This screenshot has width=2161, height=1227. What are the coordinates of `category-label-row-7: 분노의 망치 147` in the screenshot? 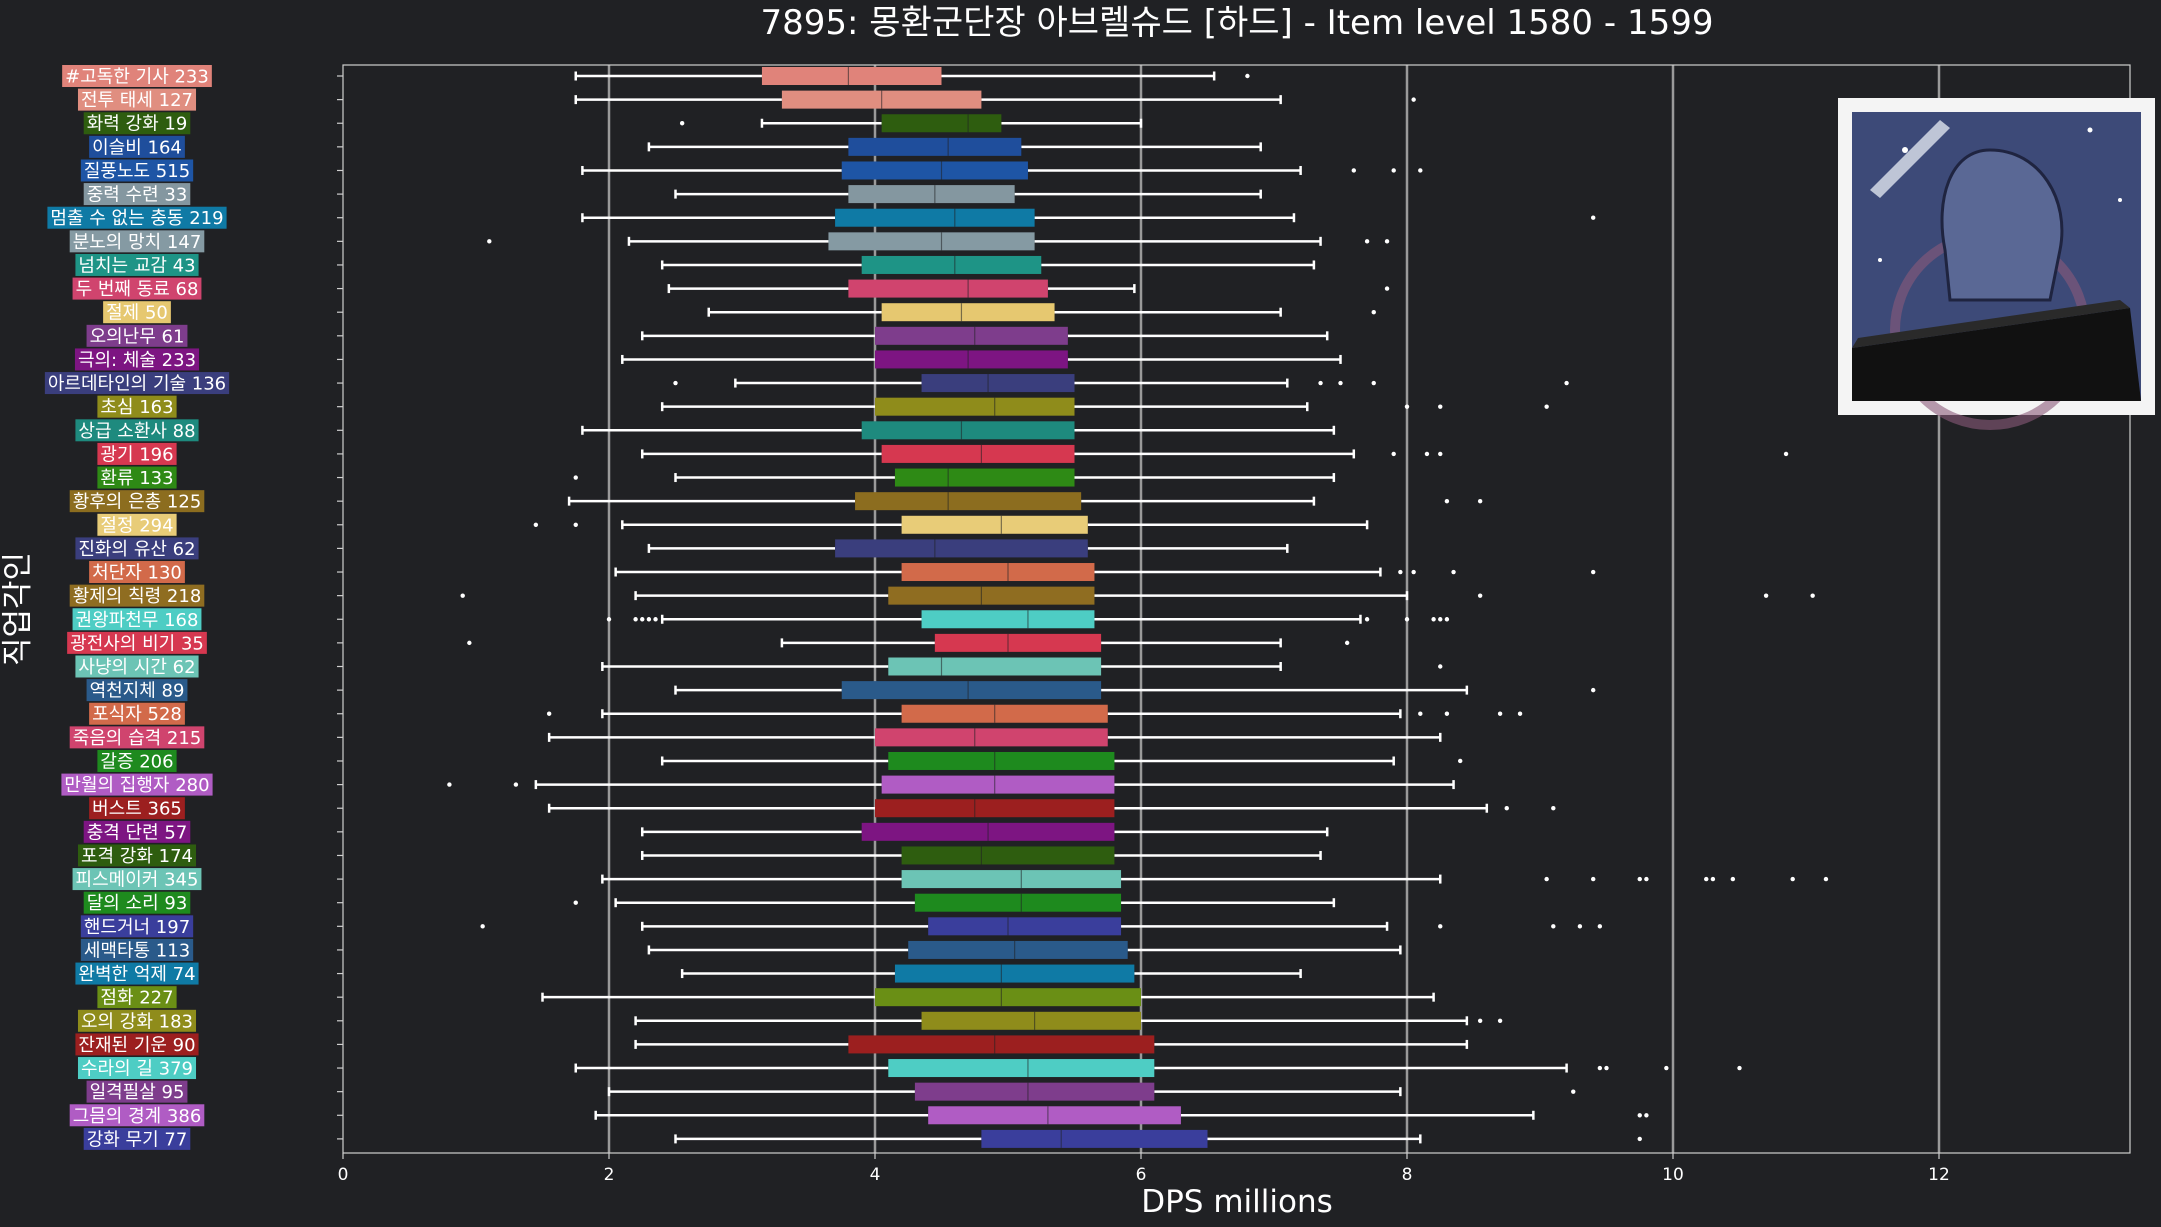 It's located at (137, 241).